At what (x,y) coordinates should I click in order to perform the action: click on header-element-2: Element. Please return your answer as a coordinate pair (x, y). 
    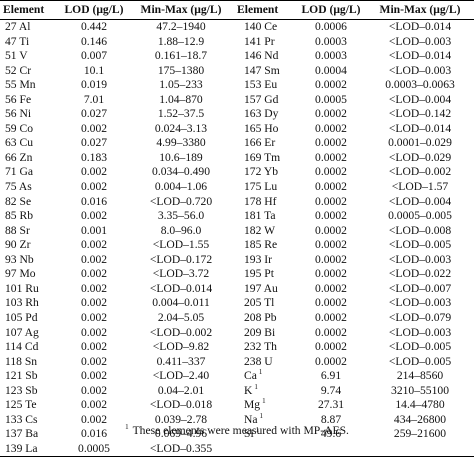
    Looking at the image, I should click on (265, 10).